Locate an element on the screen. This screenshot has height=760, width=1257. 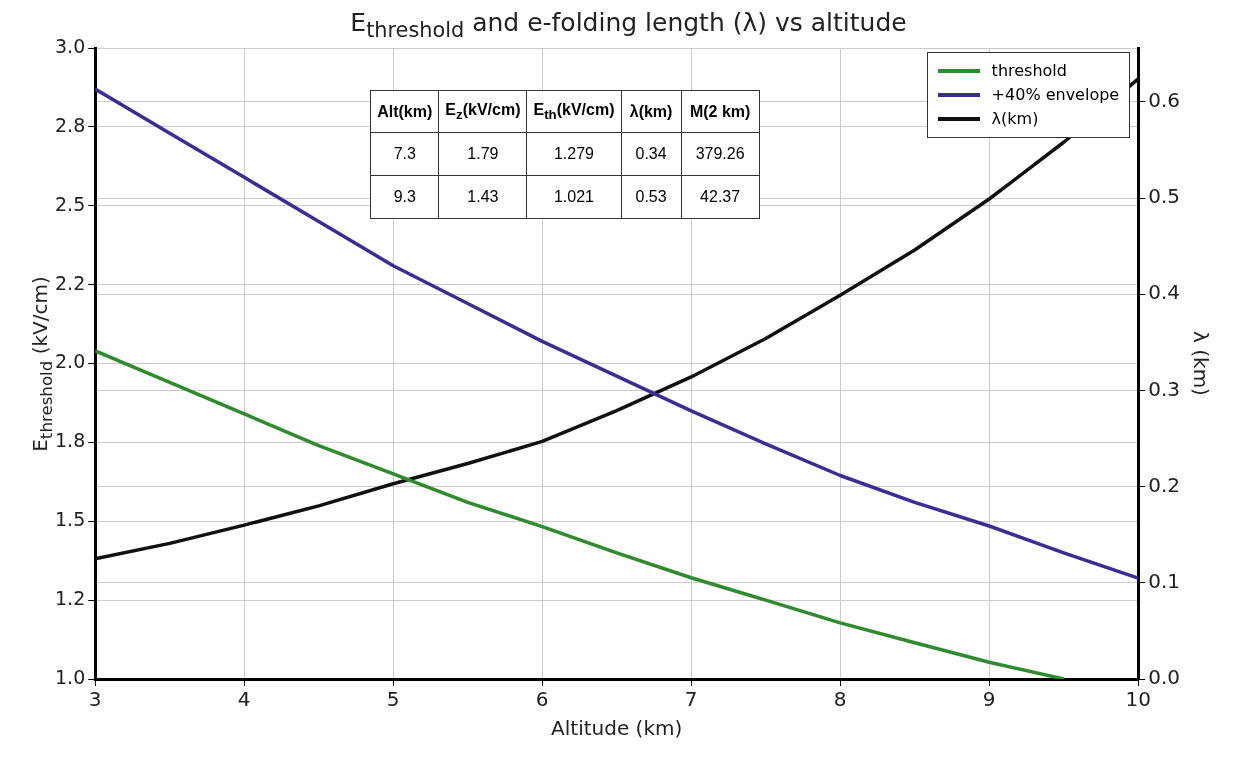
y2-tick-label: 0.1 is located at coordinates (1164, 581).